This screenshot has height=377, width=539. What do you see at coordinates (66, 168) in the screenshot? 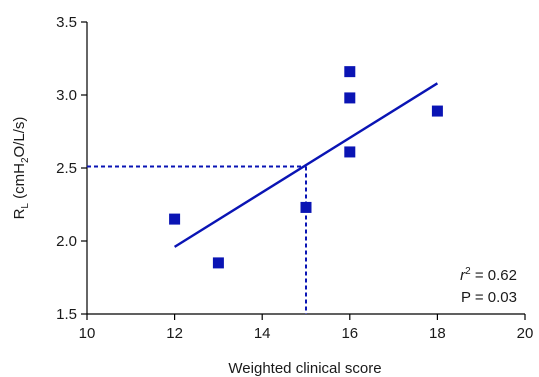
I see `y-tick-label: 2.5` at bounding box center [66, 168].